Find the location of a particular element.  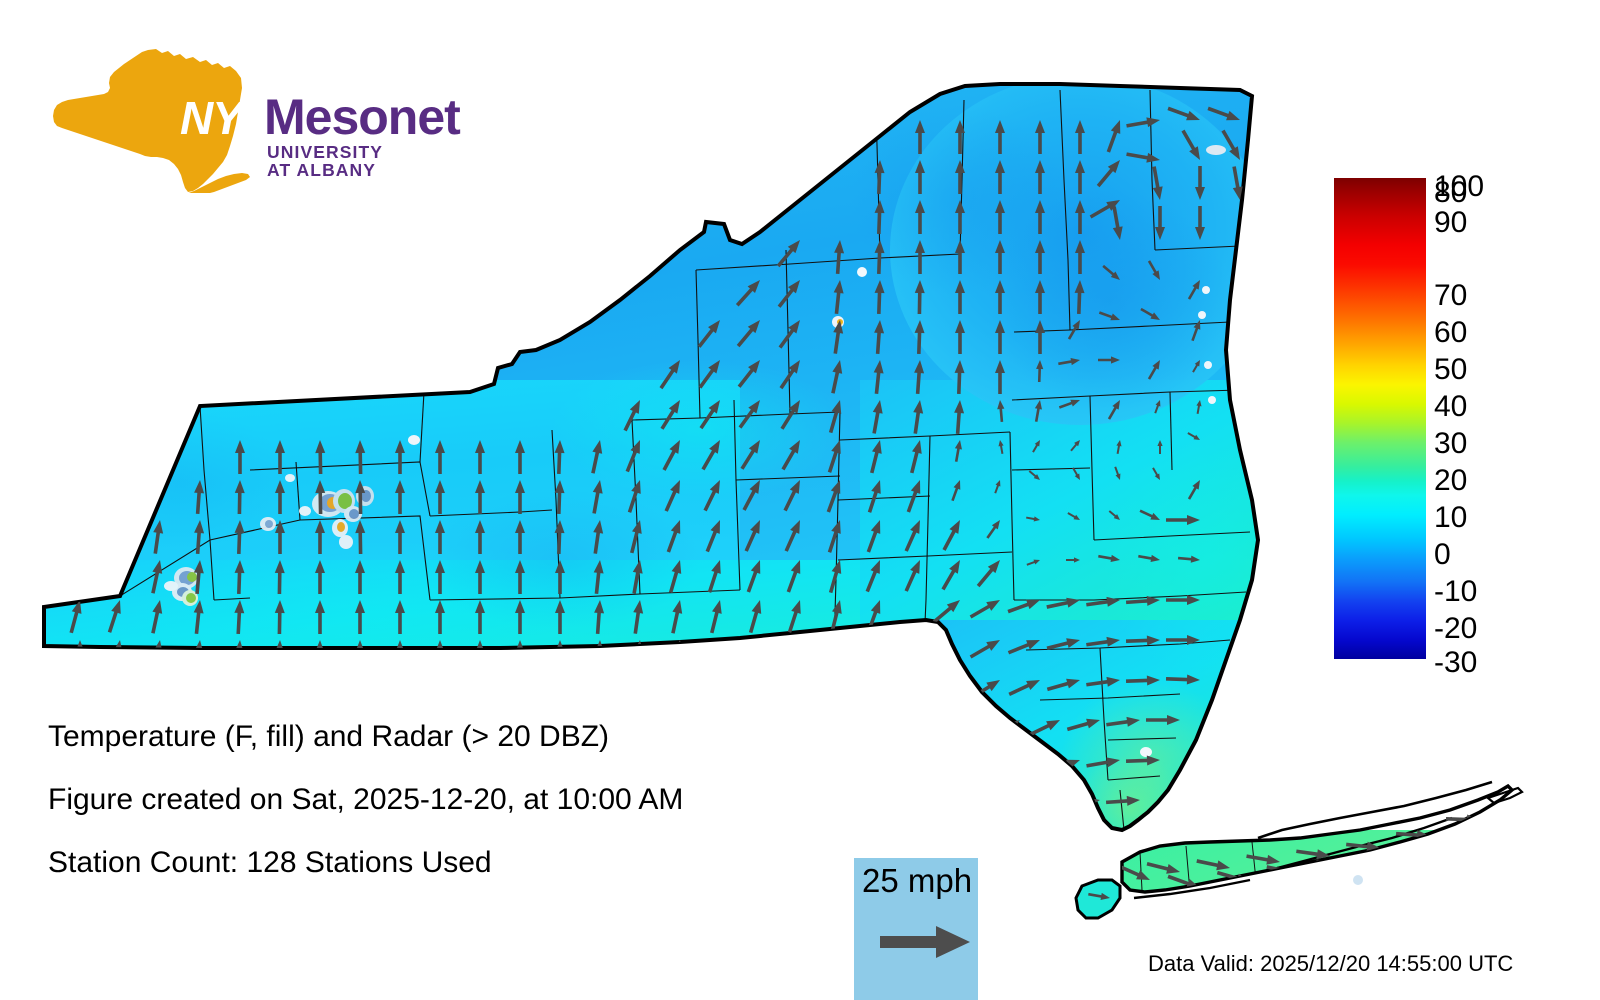

colorbar-tick-60: 60 is located at coordinates (1451, 332).